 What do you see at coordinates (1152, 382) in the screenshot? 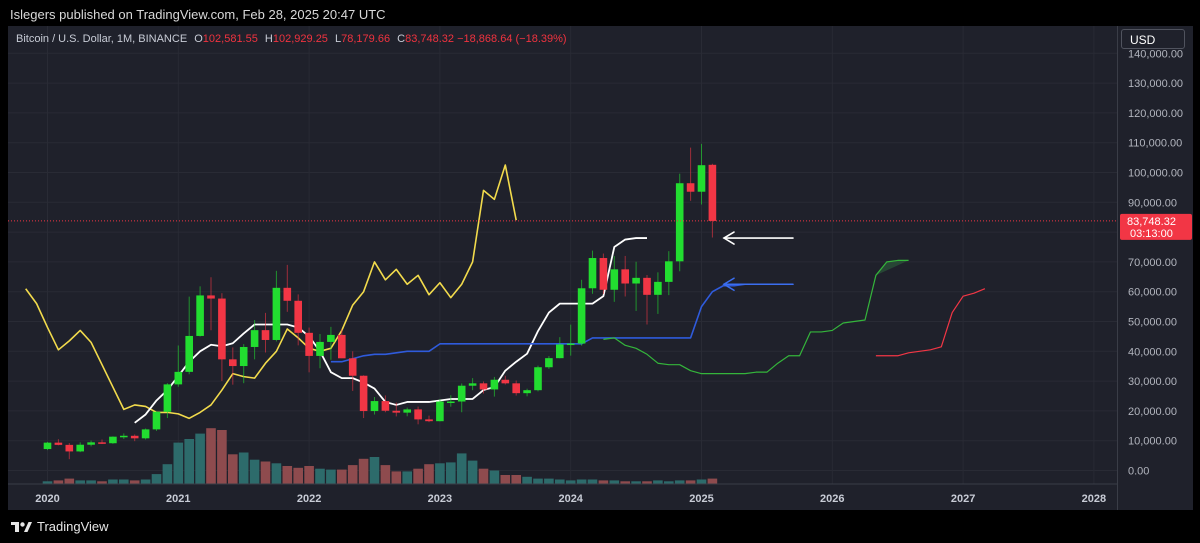
I see `y-tick-label: 30,000.00` at bounding box center [1152, 382].